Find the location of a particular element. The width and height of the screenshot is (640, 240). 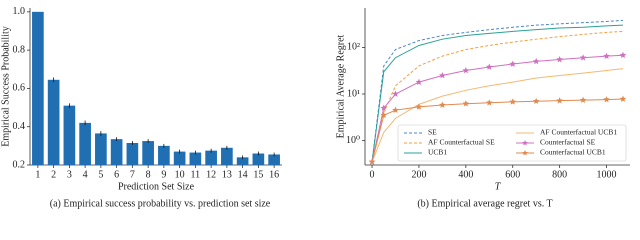

x-tick-label: 16 is located at coordinates (274, 174).